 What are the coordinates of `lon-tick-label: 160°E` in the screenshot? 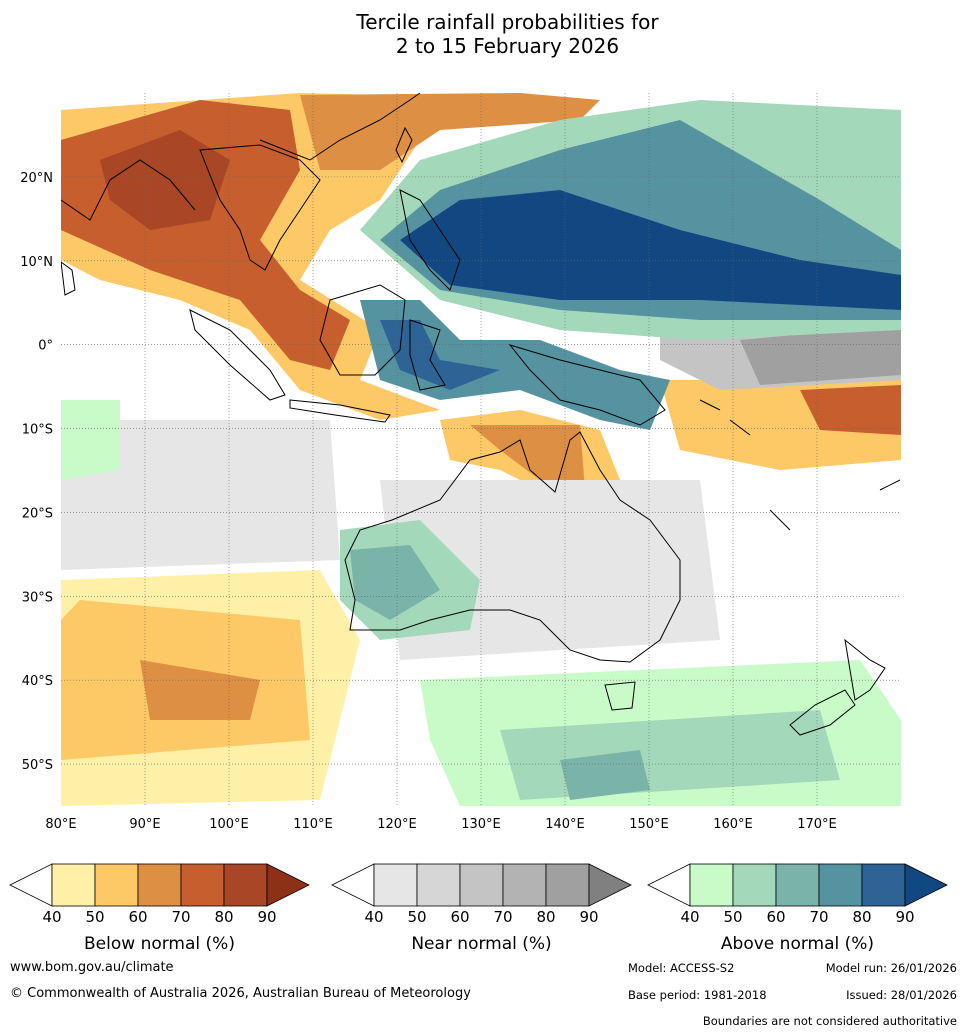 It's located at (733, 824).